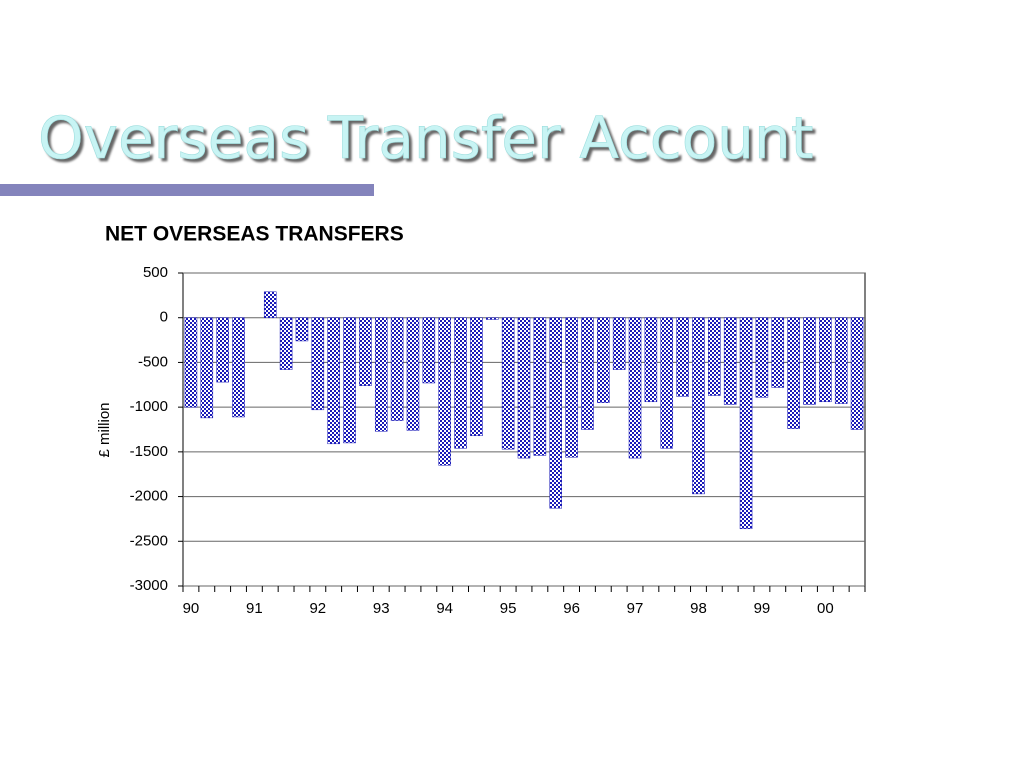  Describe the element at coordinates (153, 361) in the screenshot. I see `y-tick-label: -500` at that location.